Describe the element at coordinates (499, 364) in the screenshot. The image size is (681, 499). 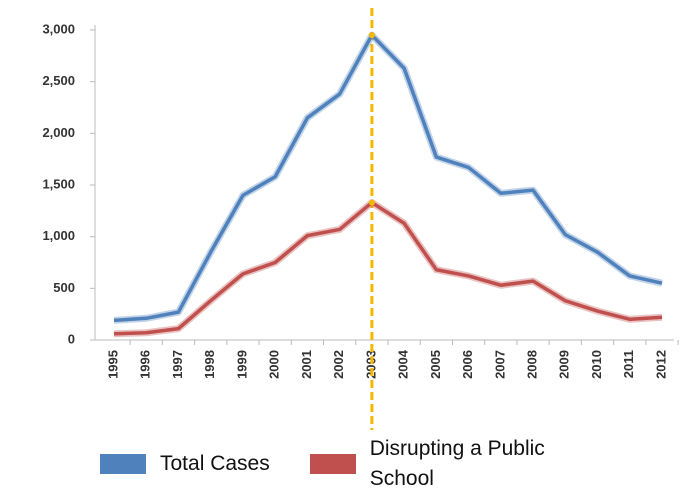
I see `x-tick-label: 2007` at that location.